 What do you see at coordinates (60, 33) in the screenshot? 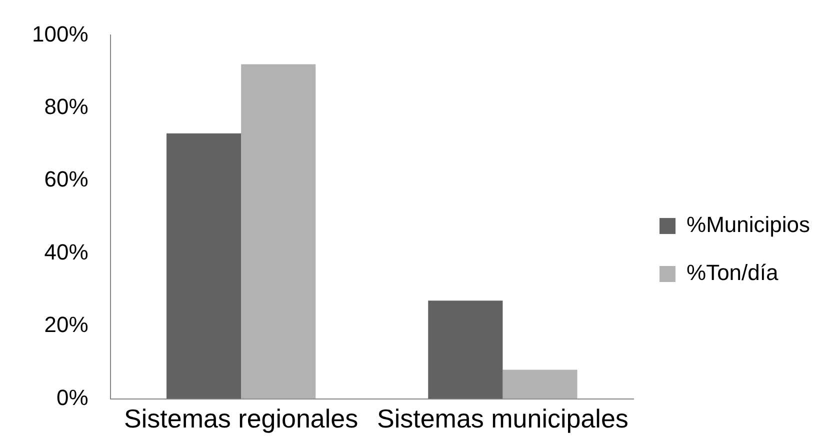
I see `y-tick-label: 100%` at bounding box center [60, 33].